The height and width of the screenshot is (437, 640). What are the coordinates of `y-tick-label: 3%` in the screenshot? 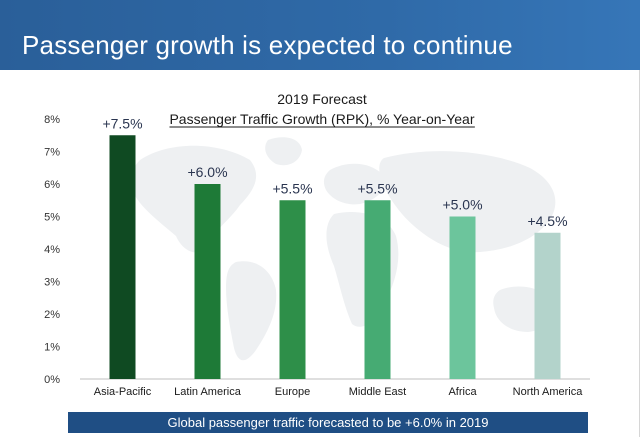 It's located at (52, 283).